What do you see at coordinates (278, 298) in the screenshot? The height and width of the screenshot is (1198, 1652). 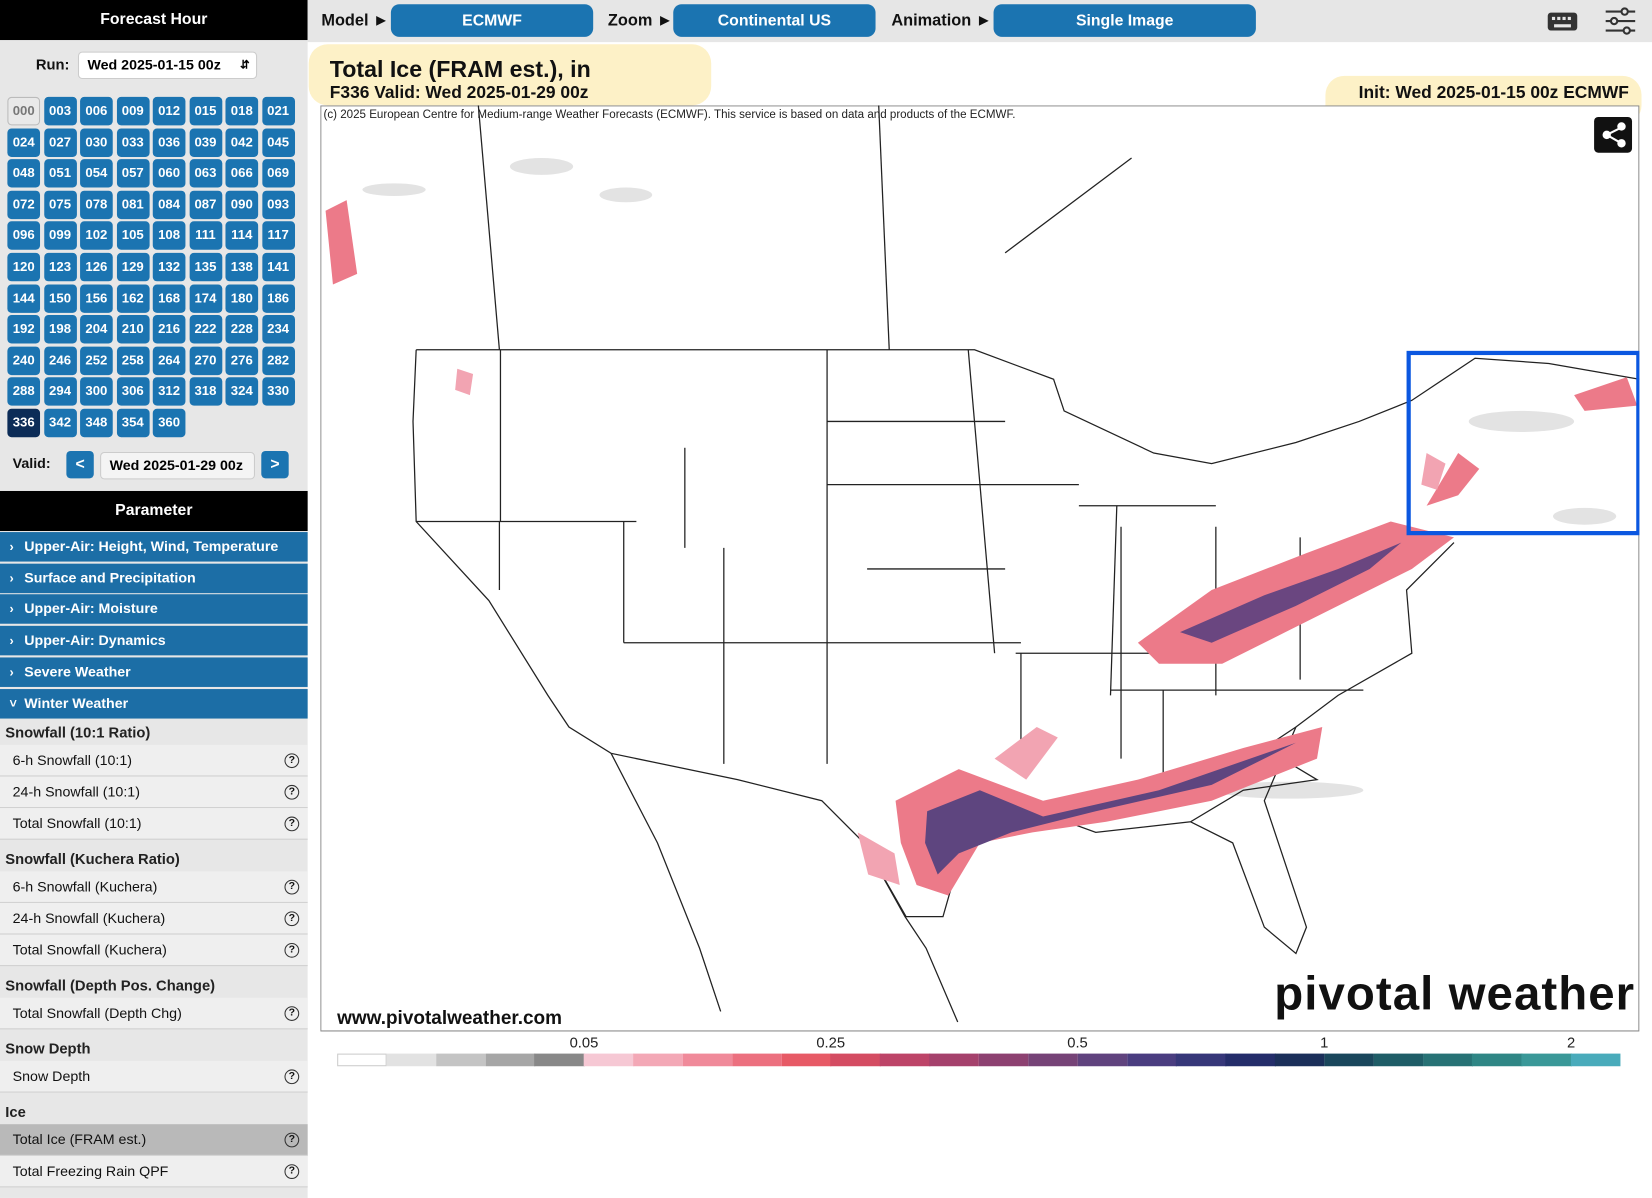 I see `hour-button: 186` at bounding box center [278, 298].